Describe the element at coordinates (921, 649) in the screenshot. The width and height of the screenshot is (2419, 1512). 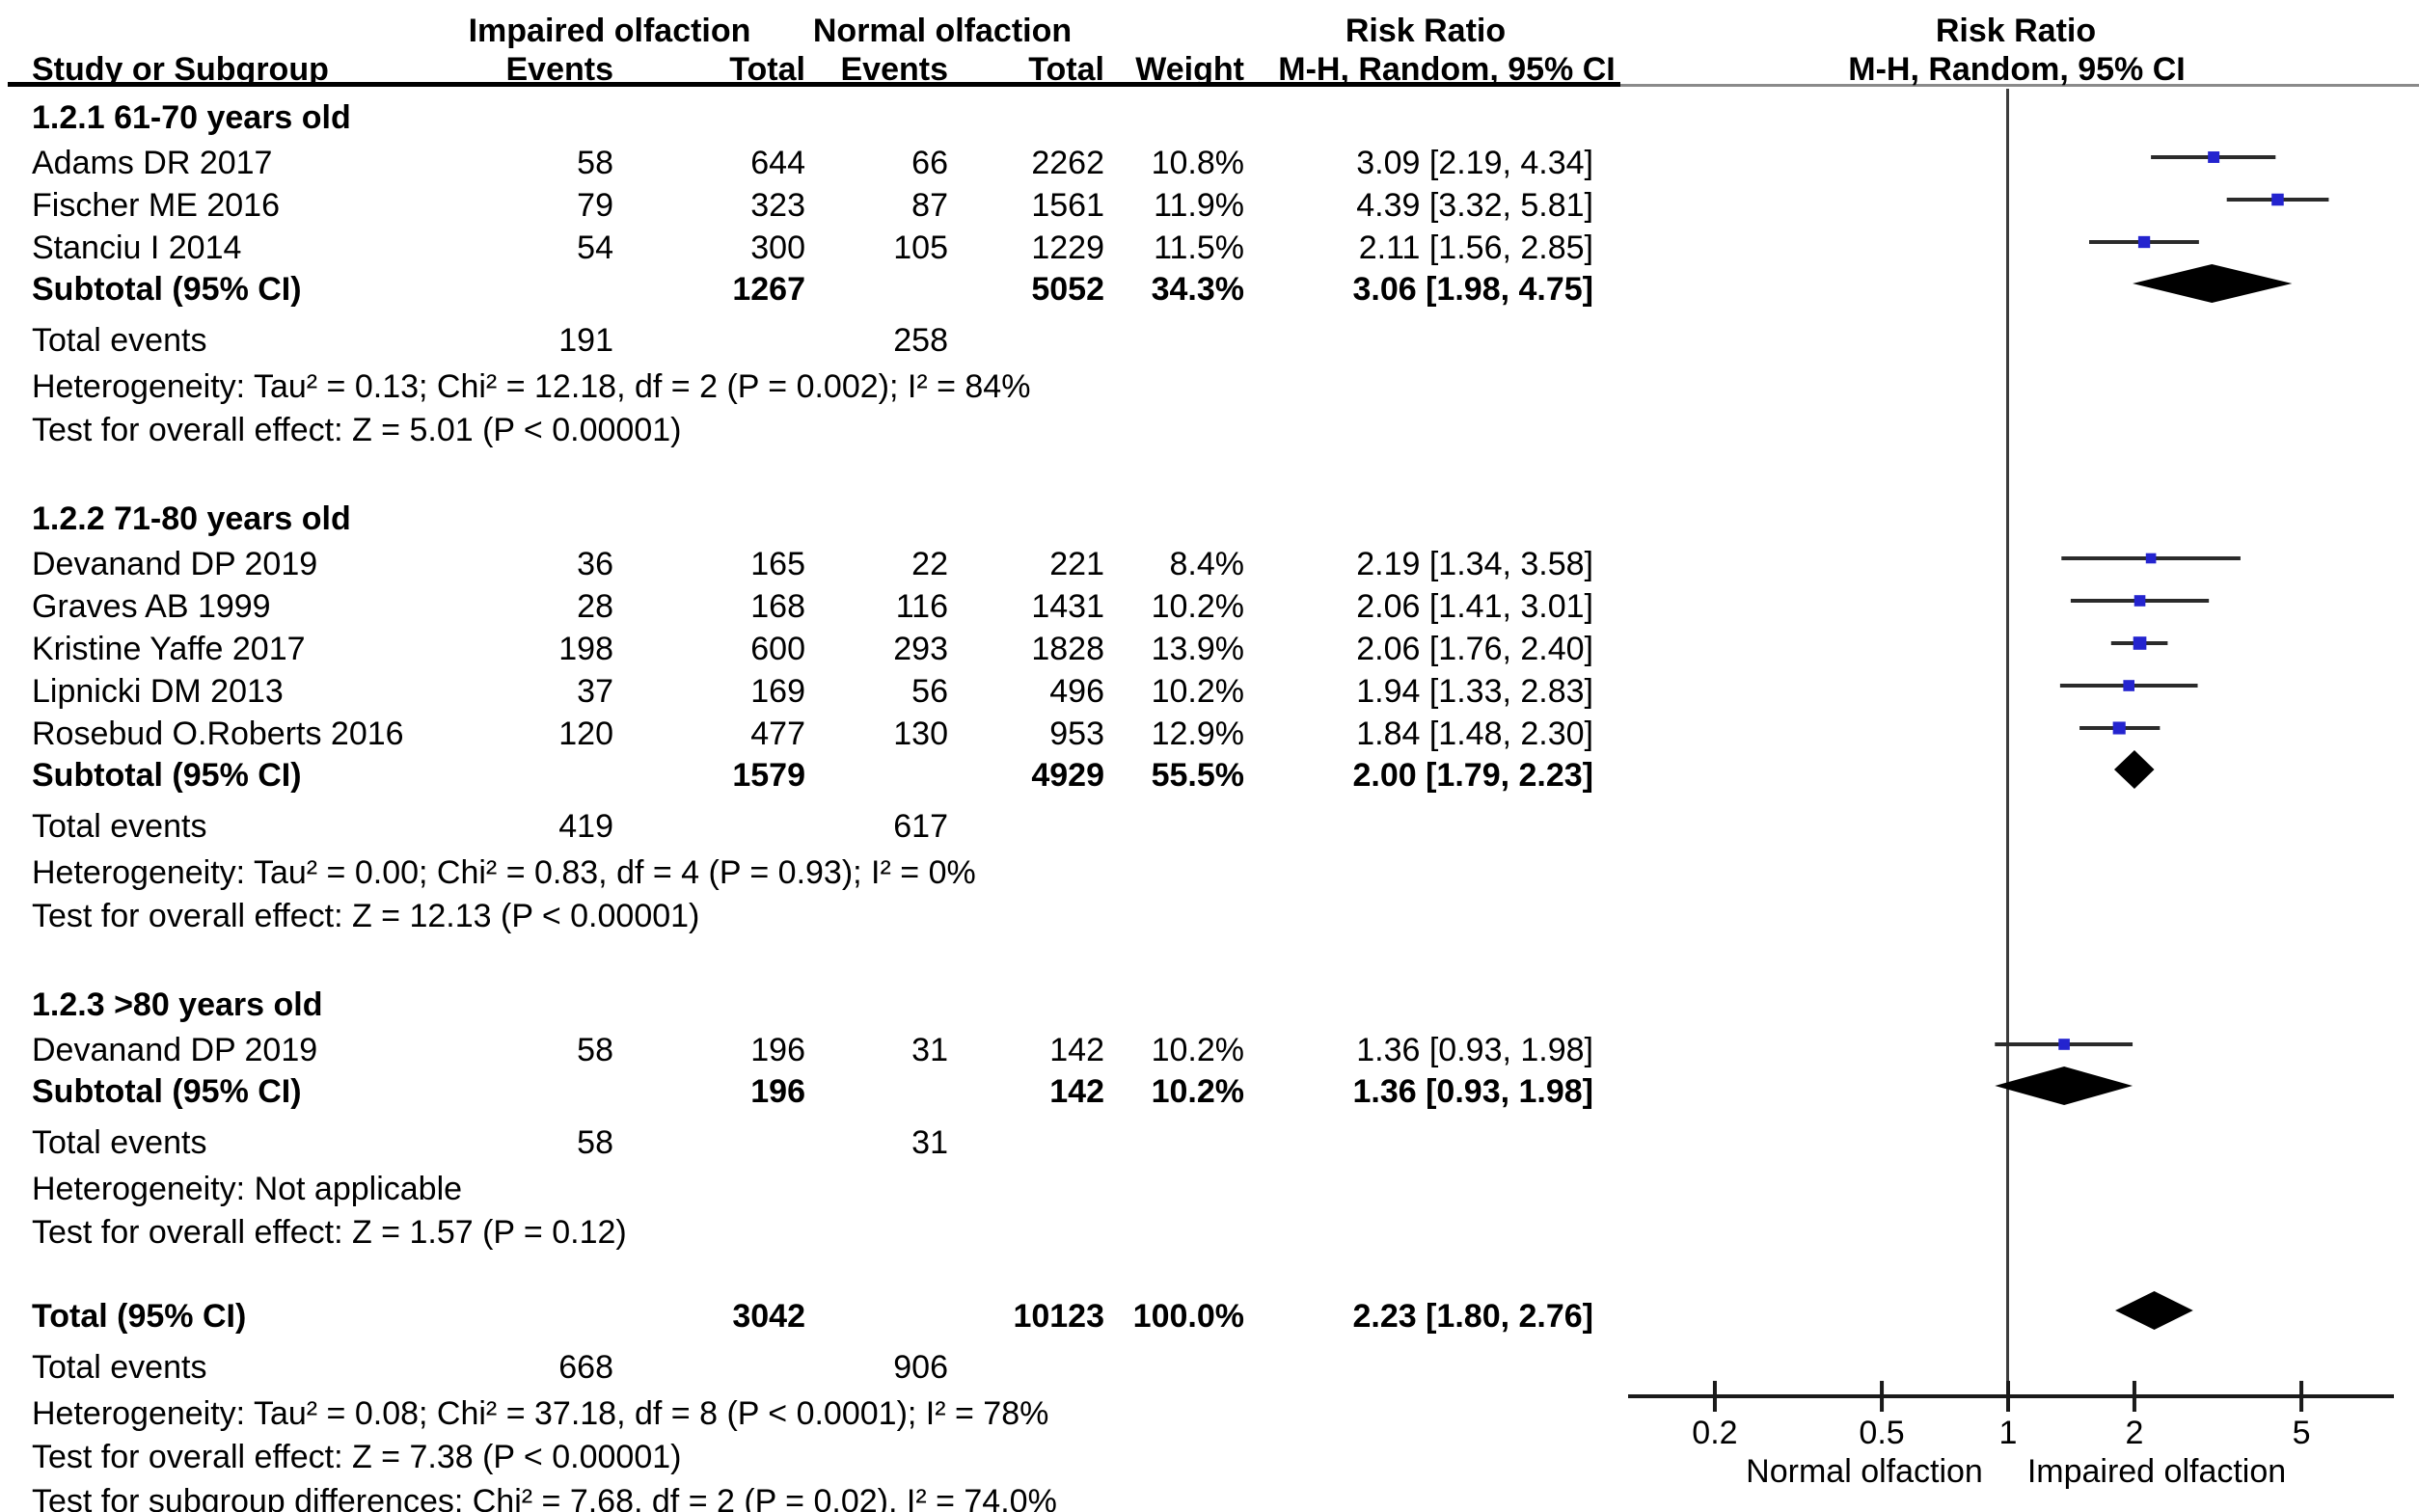
I see `study-events-normal: 293` at that location.